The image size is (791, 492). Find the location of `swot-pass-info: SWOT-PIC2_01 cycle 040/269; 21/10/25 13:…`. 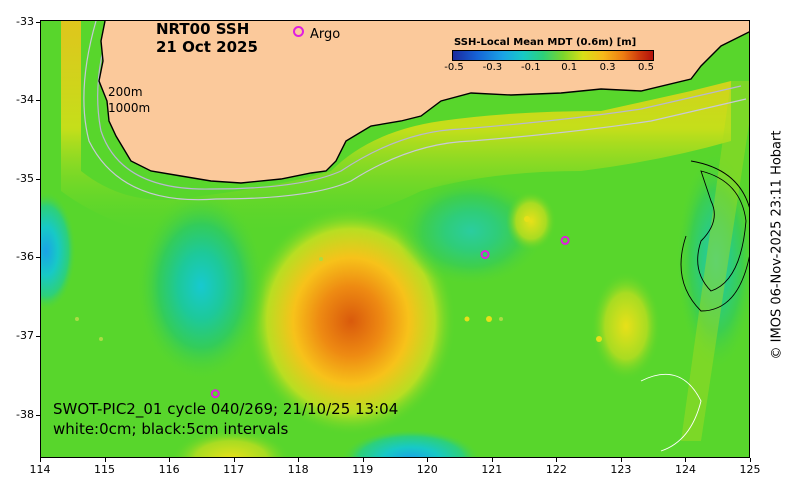

swot-pass-info: SWOT-PIC2_01 cycle 040/269; 21/10/25 13:… is located at coordinates (226, 409).